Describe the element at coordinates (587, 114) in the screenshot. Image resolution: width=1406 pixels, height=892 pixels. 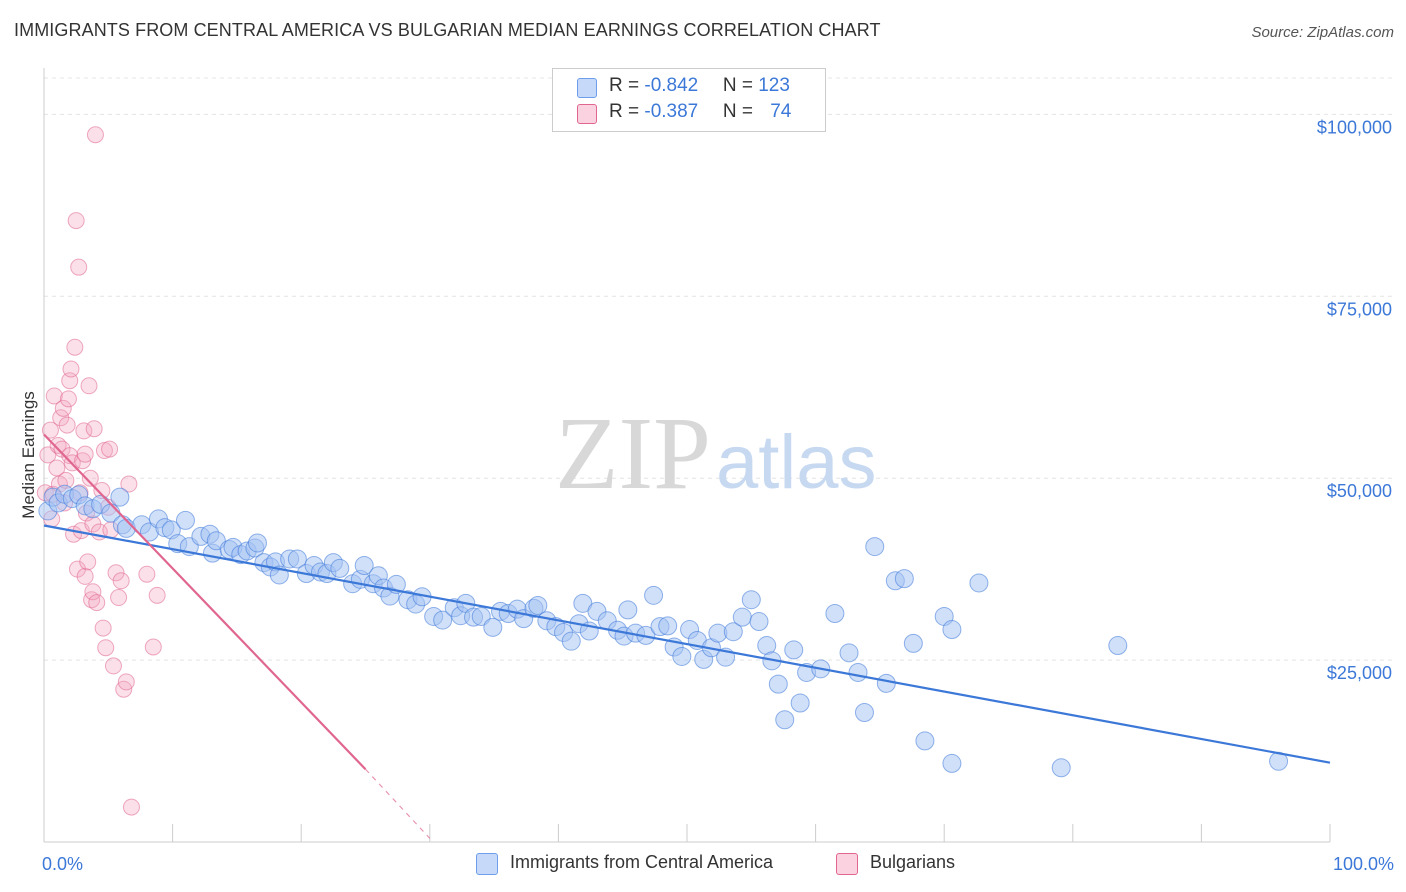
I see `legend-swatch-pink` at that location.